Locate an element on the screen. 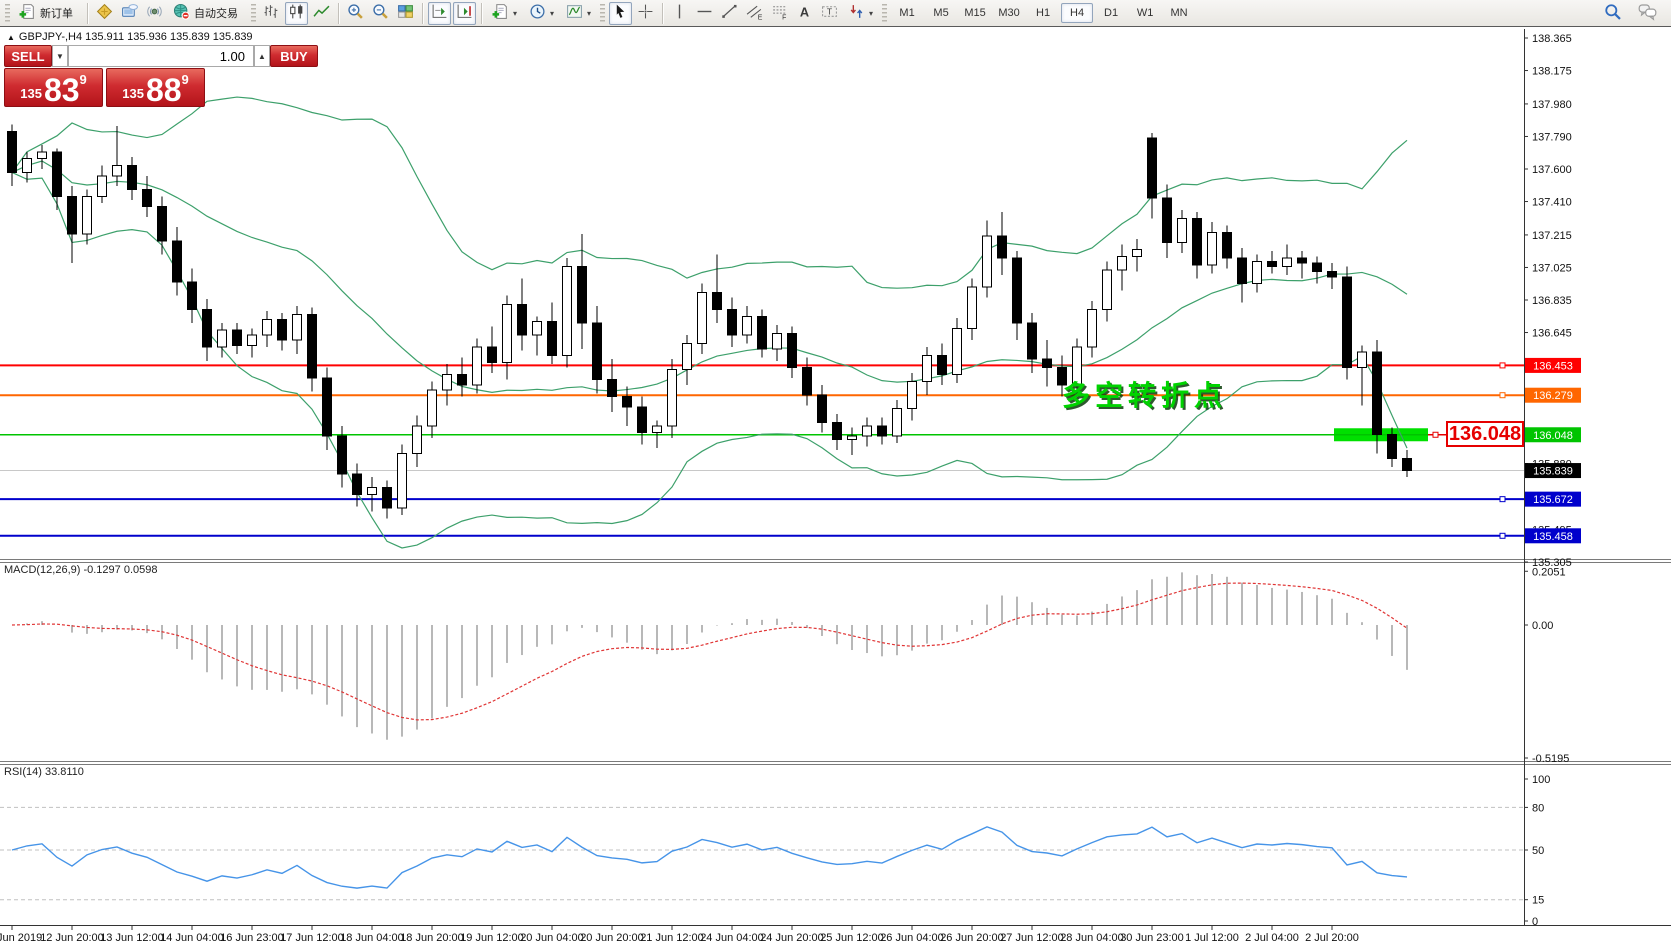 This screenshot has width=1671, height=951. timeframe-m5-button: M5 is located at coordinates (941, 13).